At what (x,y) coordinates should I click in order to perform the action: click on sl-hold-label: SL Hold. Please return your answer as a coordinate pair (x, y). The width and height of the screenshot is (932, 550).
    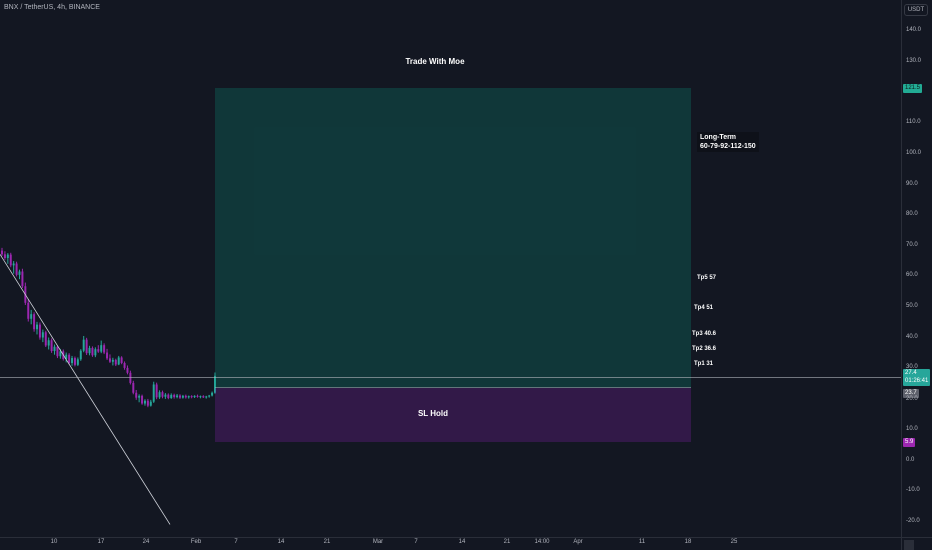
    Looking at the image, I should click on (433, 413).